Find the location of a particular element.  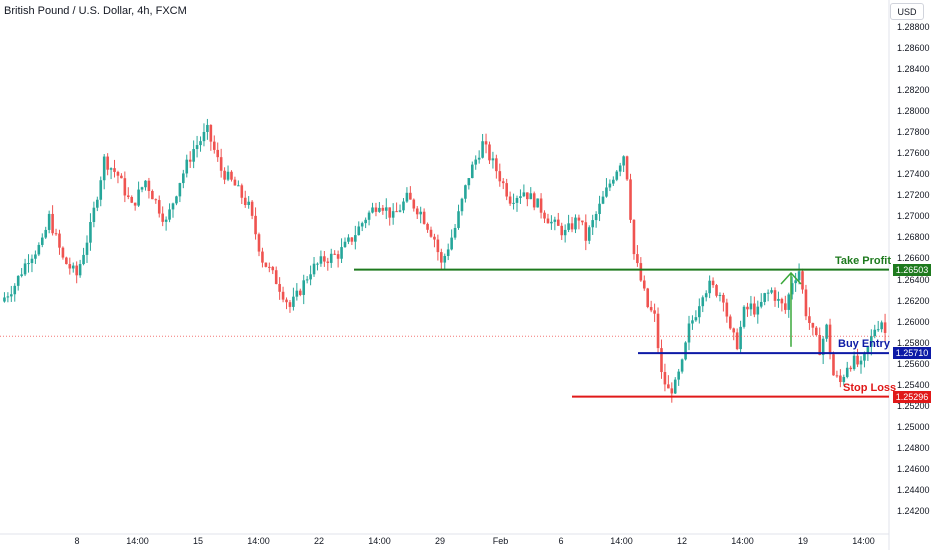

y-tick-label: 1.28600 is located at coordinates (913, 48).